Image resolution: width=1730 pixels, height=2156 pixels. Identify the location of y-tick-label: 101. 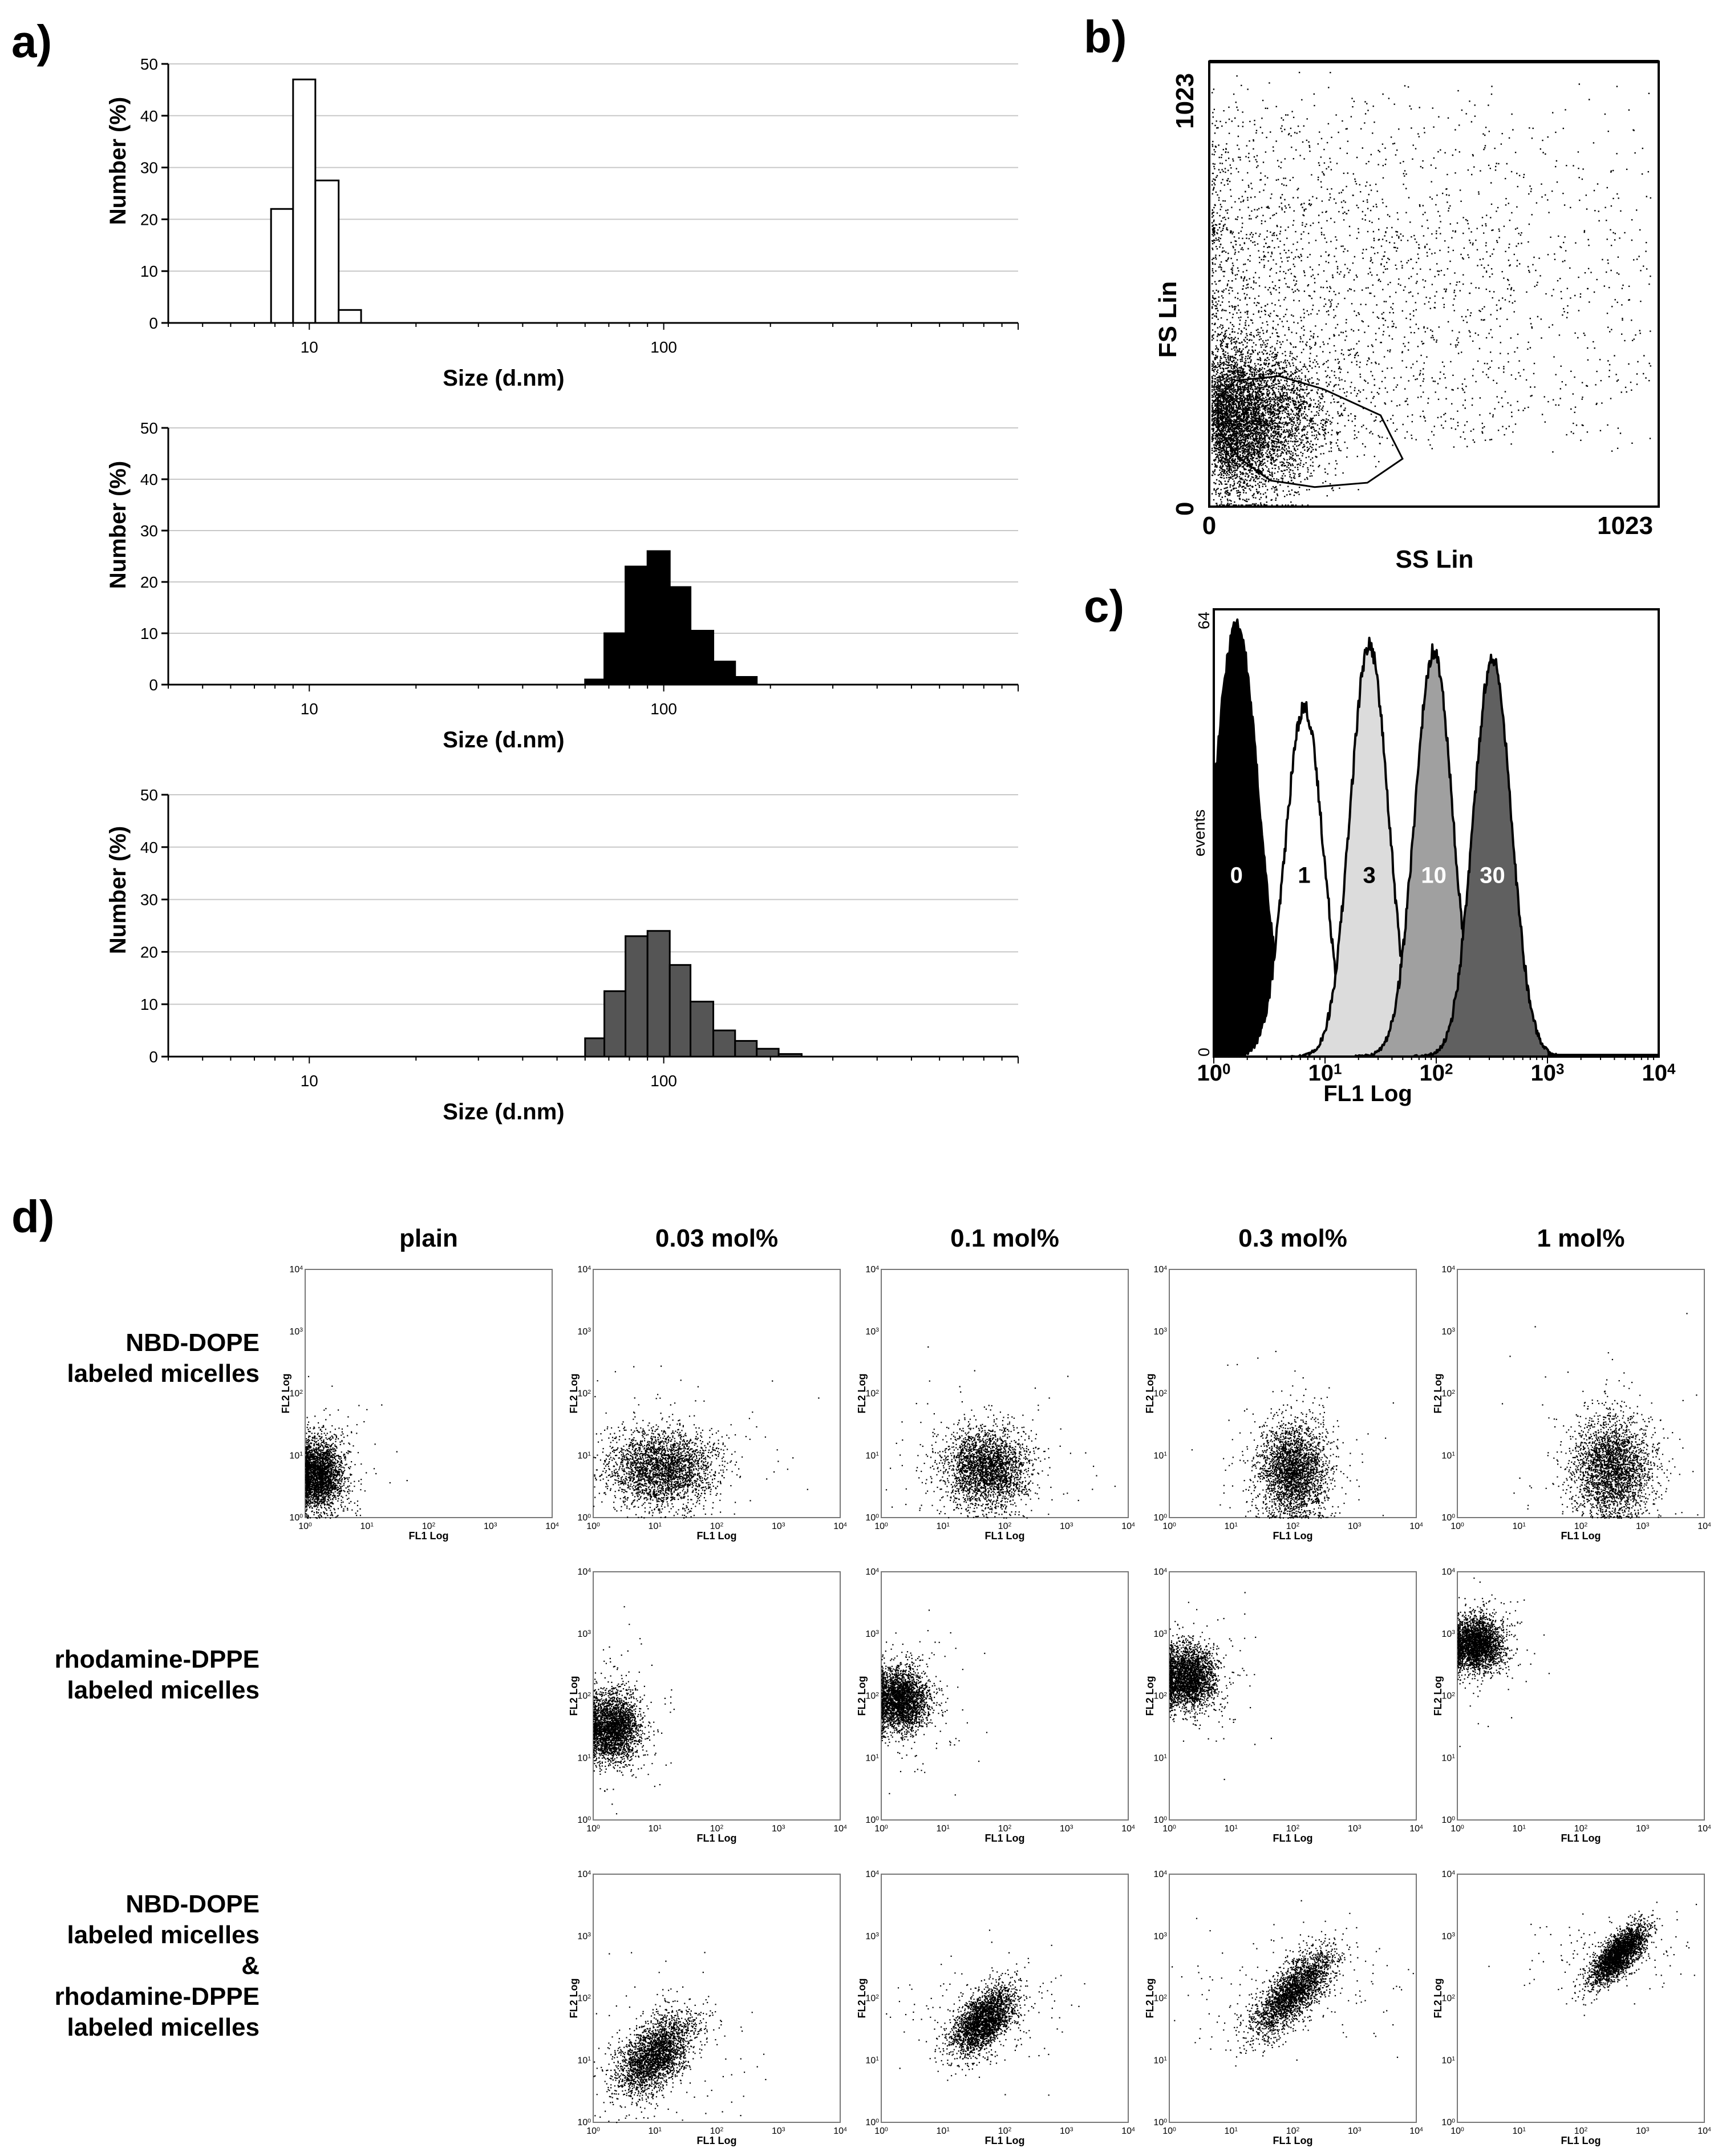
(1448, 2061).